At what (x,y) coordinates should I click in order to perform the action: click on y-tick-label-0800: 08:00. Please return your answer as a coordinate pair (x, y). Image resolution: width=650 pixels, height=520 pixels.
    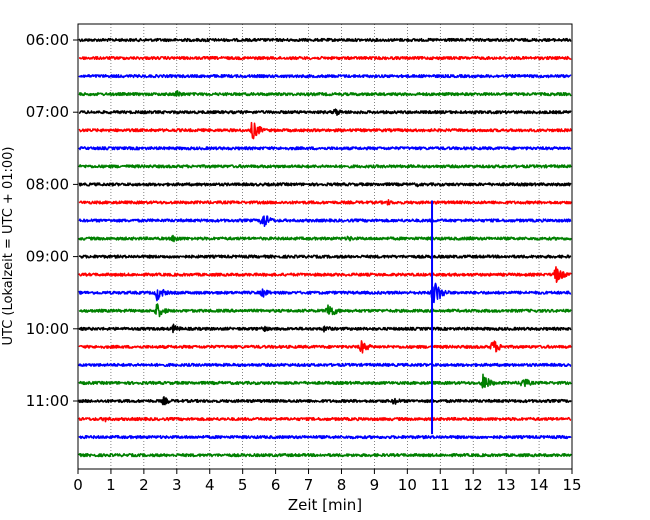
    Looking at the image, I should click on (47, 184).